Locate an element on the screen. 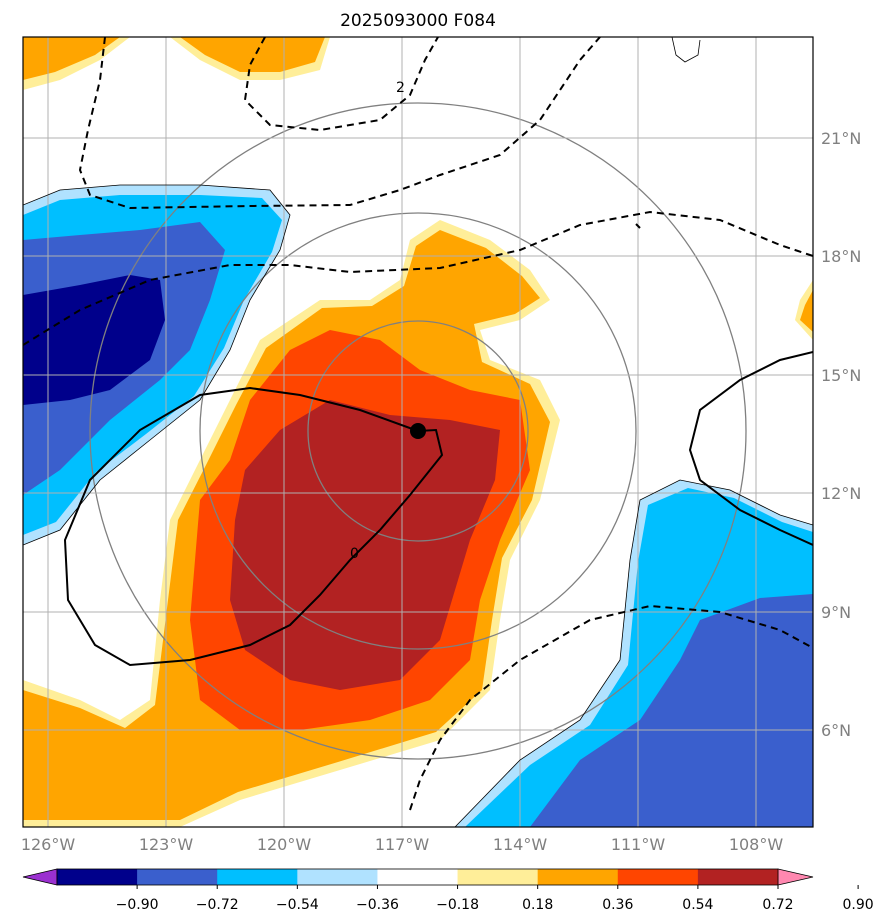  colorbar-tick-label: −0.54 is located at coordinates (297, 905).